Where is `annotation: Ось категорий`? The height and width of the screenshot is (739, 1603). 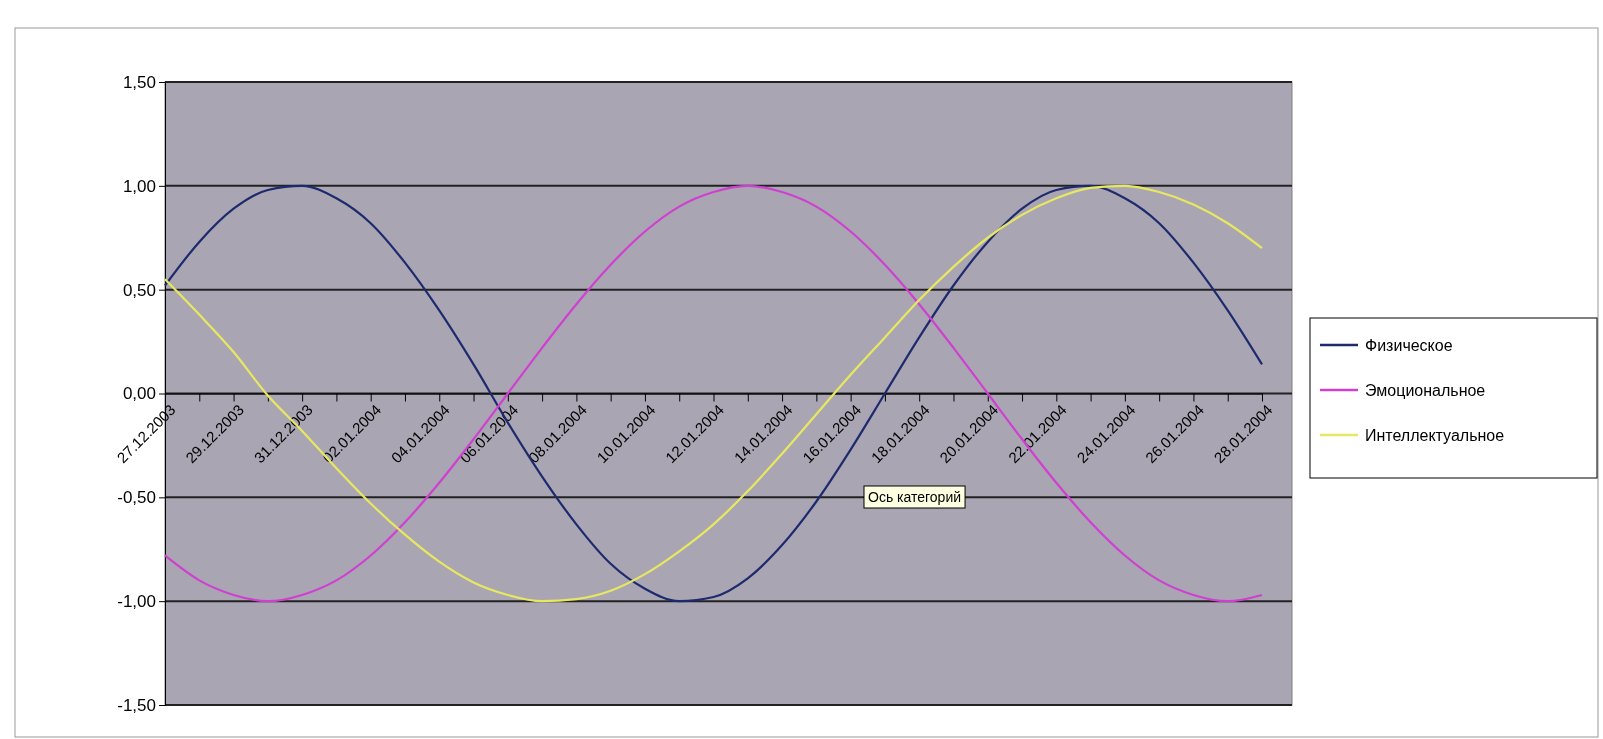
annotation: Ось категорий is located at coordinates (915, 497).